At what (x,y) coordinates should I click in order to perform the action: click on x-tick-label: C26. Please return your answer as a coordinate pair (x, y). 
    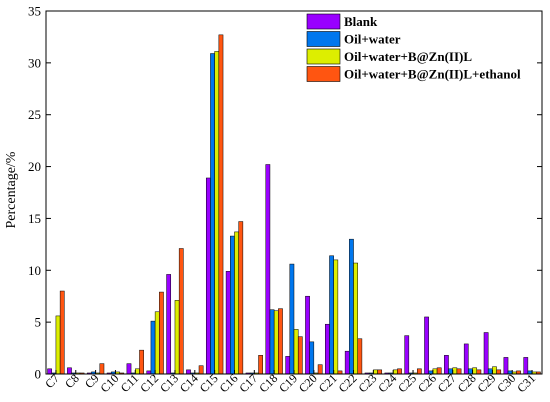
    Looking at the image, I should click on (427, 383).